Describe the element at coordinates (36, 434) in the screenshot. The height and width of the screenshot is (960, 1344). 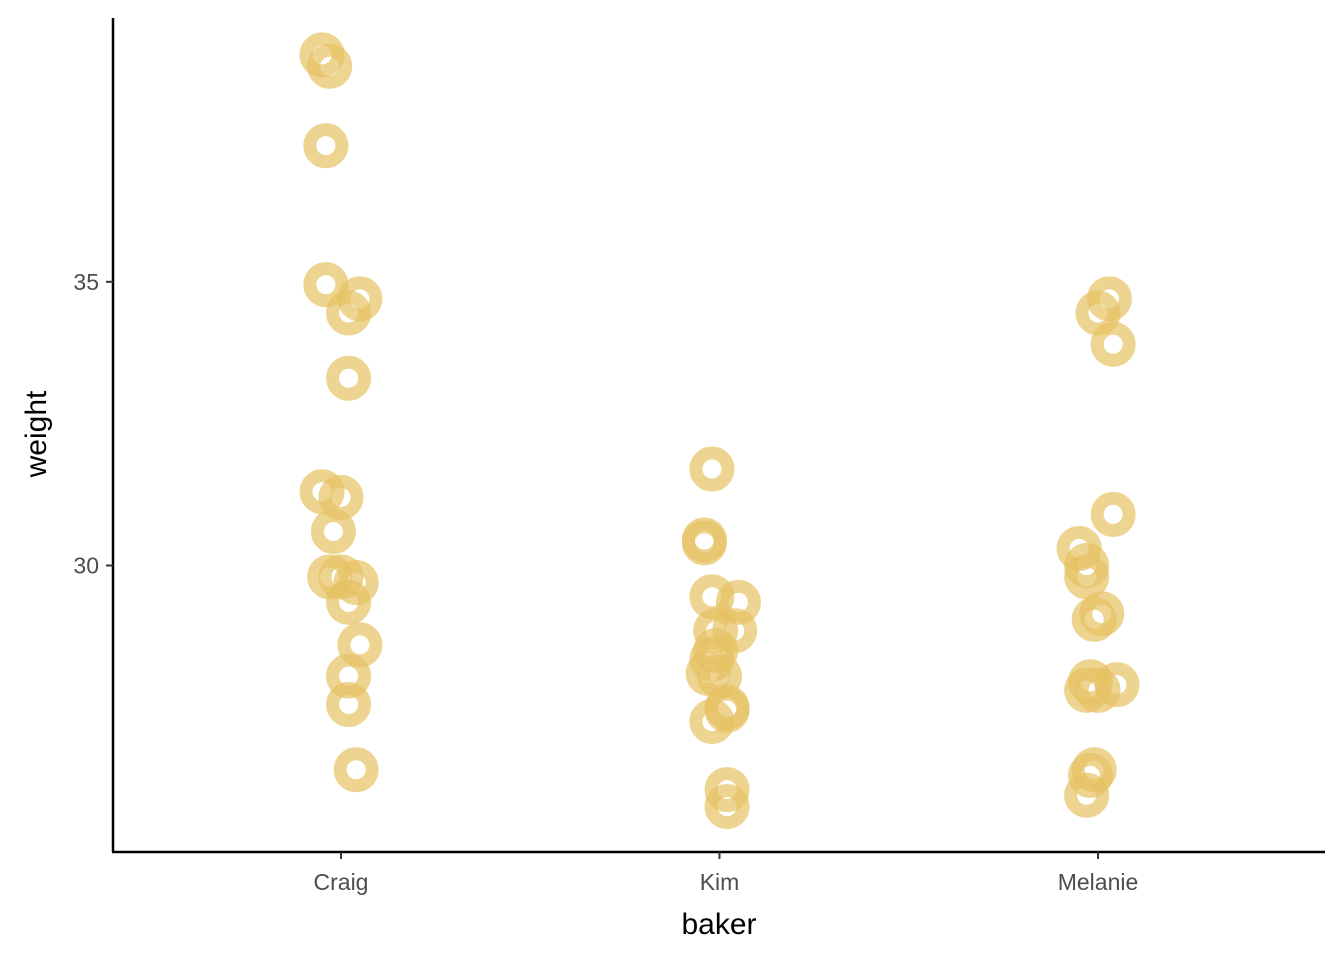
I see `y-axis-title: weight` at that location.